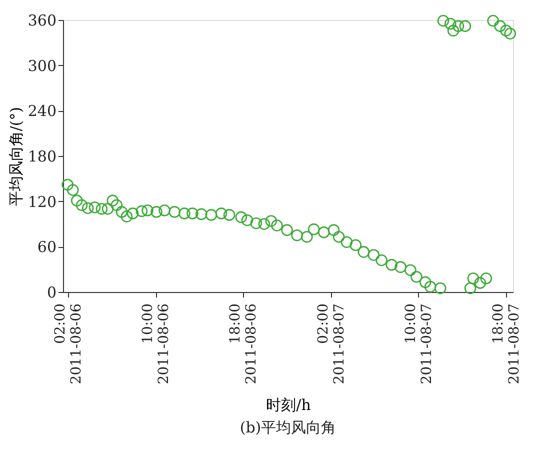 Image resolution: width=535 pixels, height=470 pixels. Describe the element at coordinates (331, 344) in the screenshot. I see `x-tick-label: 02:00 2011-08-07` at that location.